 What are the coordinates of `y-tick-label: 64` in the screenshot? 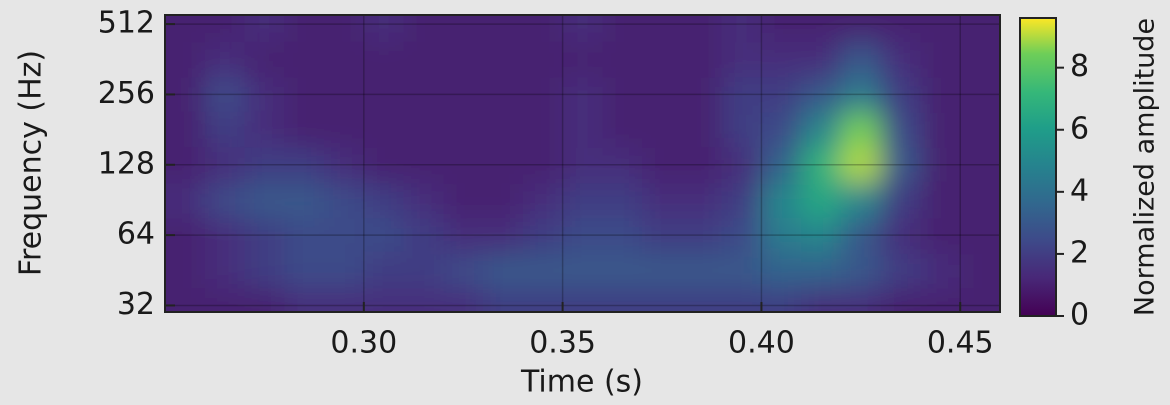 It's located at (136, 234).